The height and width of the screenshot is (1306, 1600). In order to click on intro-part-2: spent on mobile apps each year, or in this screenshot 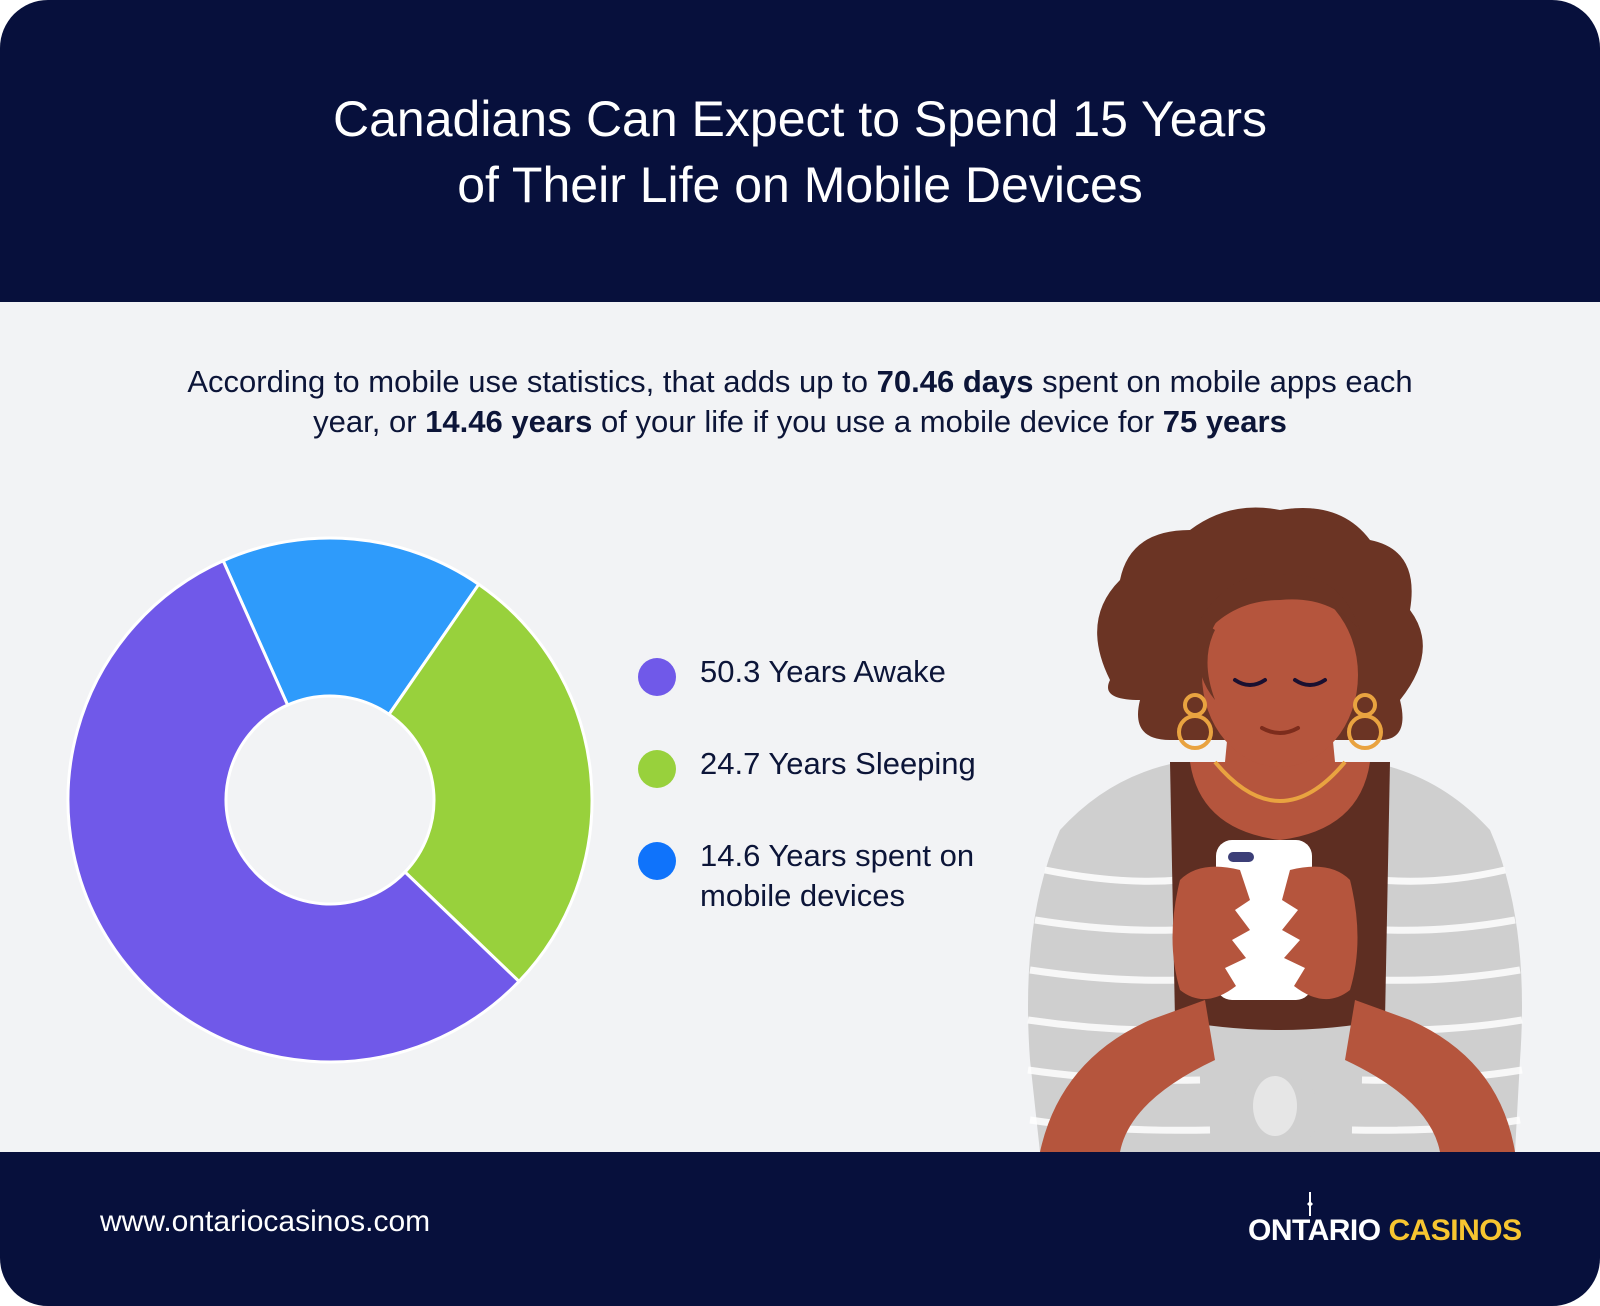, I will do `click(863, 401)`.